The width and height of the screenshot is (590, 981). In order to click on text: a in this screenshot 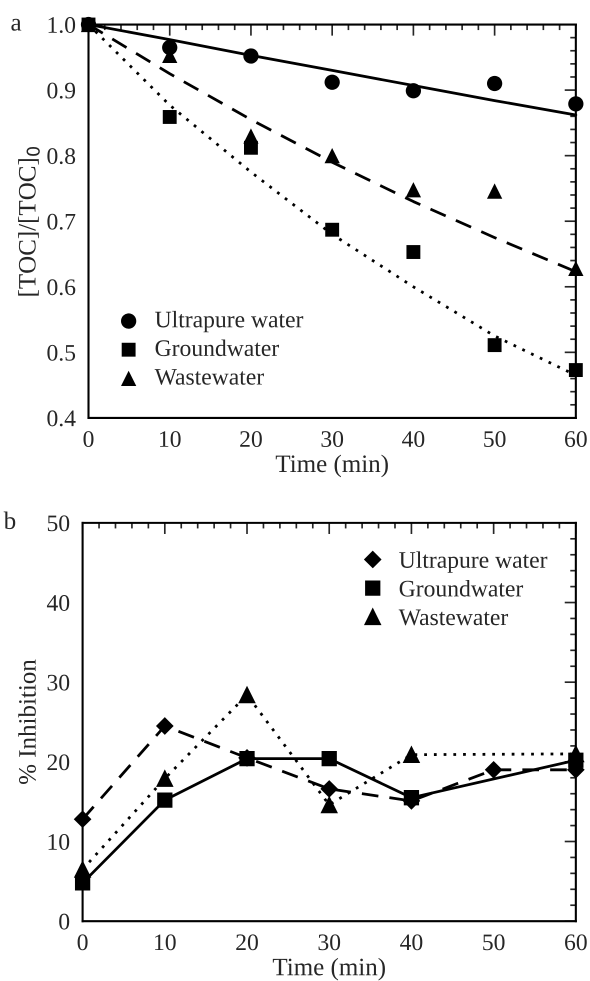, I will do `click(16, 24)`.